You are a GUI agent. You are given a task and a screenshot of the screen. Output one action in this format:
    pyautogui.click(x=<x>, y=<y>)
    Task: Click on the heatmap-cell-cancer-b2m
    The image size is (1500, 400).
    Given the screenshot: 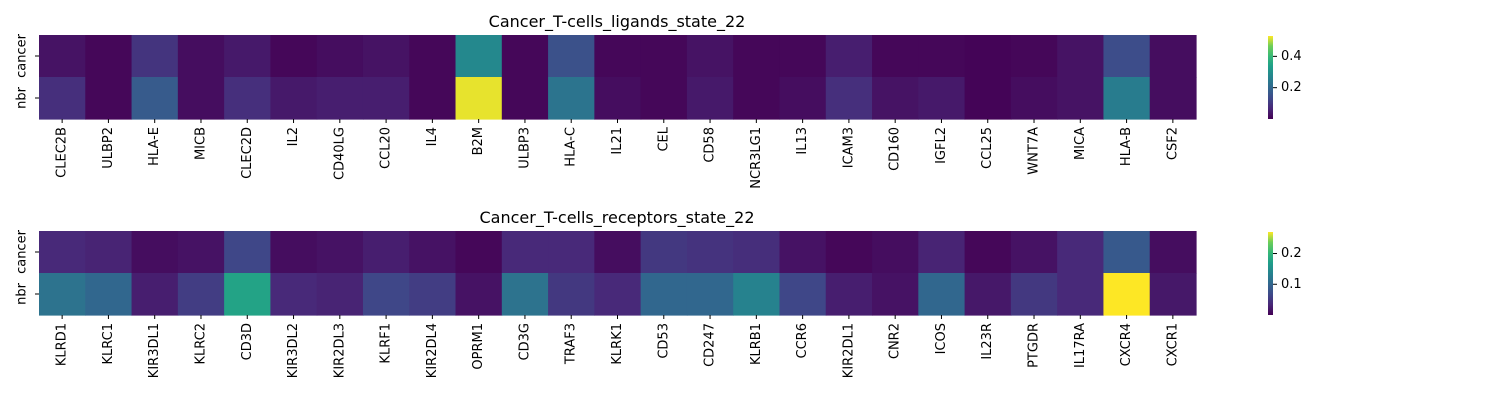 What is the action you would take?
    pyautogui.click(x=479, y=56)
    